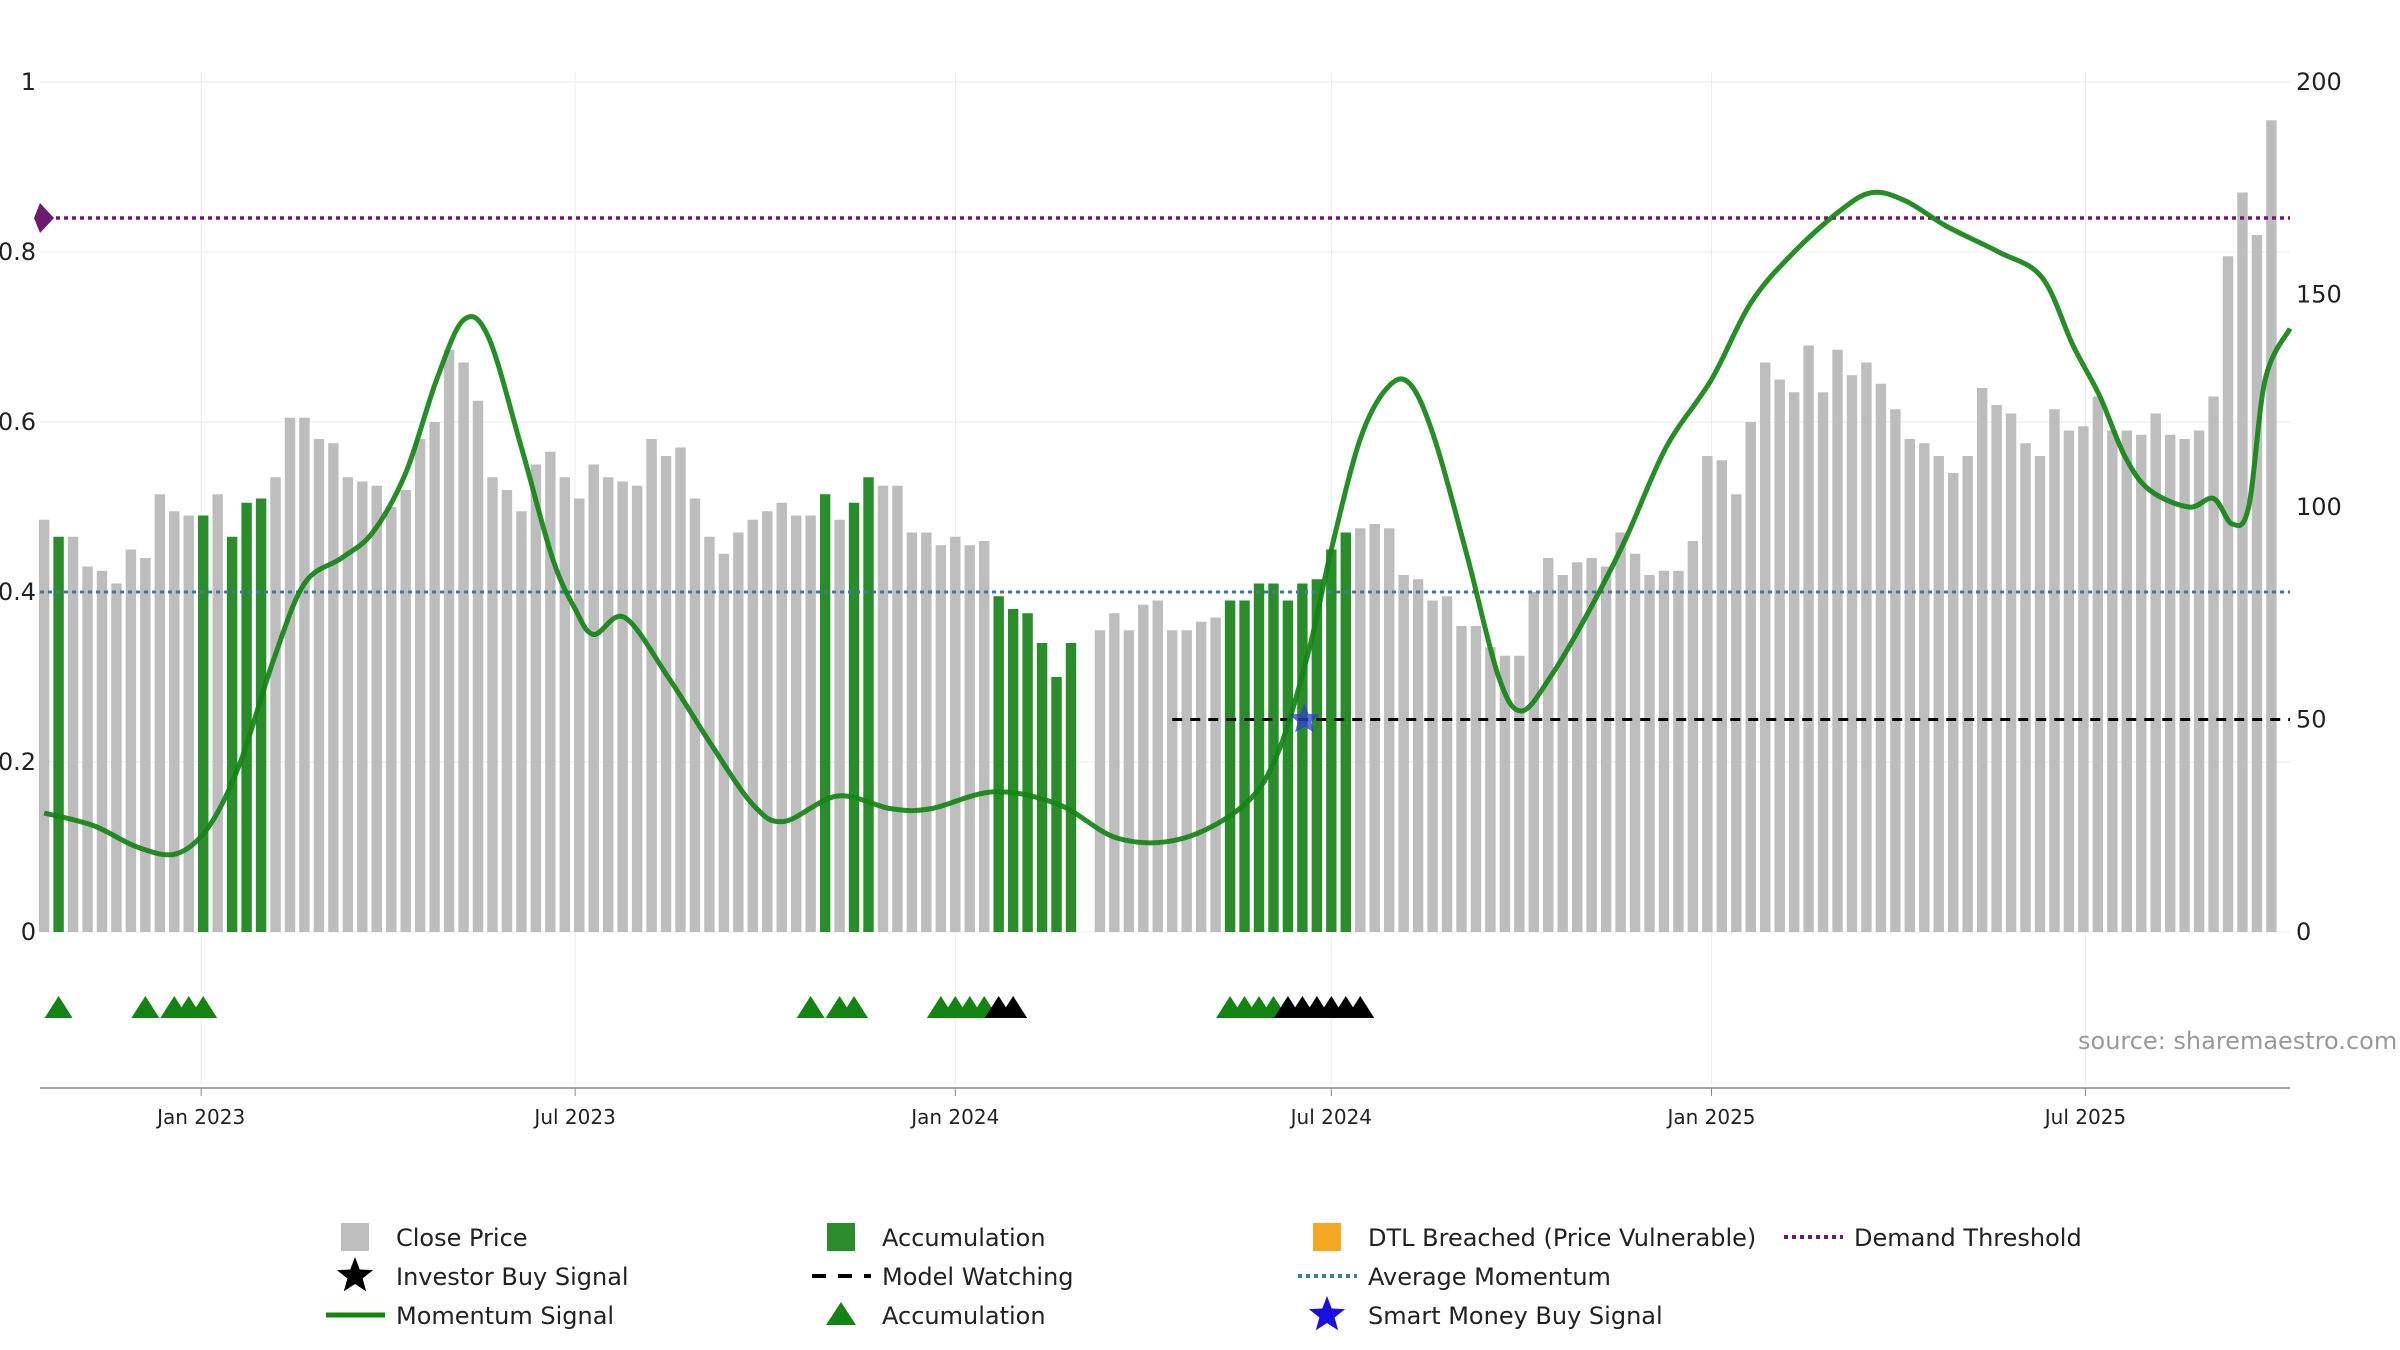 This screenshot has width=2400, height=1350. I want to click on legend-item-momentum: Momentum Signal, so click(470, 1316).